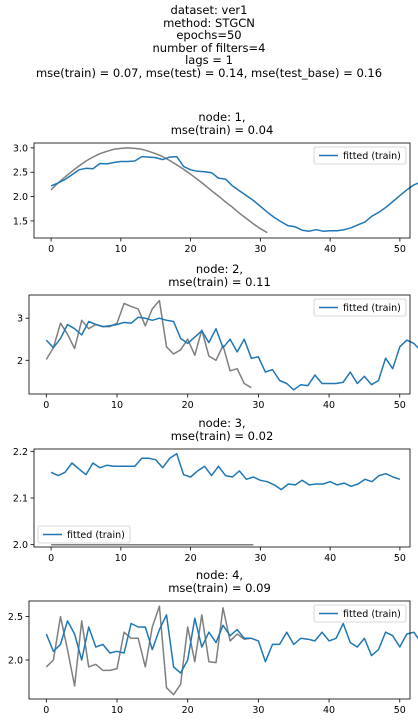 This screenshot has width=418, height=723. What do you see at coordinates (222, 130) in the screenshot?
I see `subplot-title-line: mse(train) = 0.04` at bounding box center [222, 130].